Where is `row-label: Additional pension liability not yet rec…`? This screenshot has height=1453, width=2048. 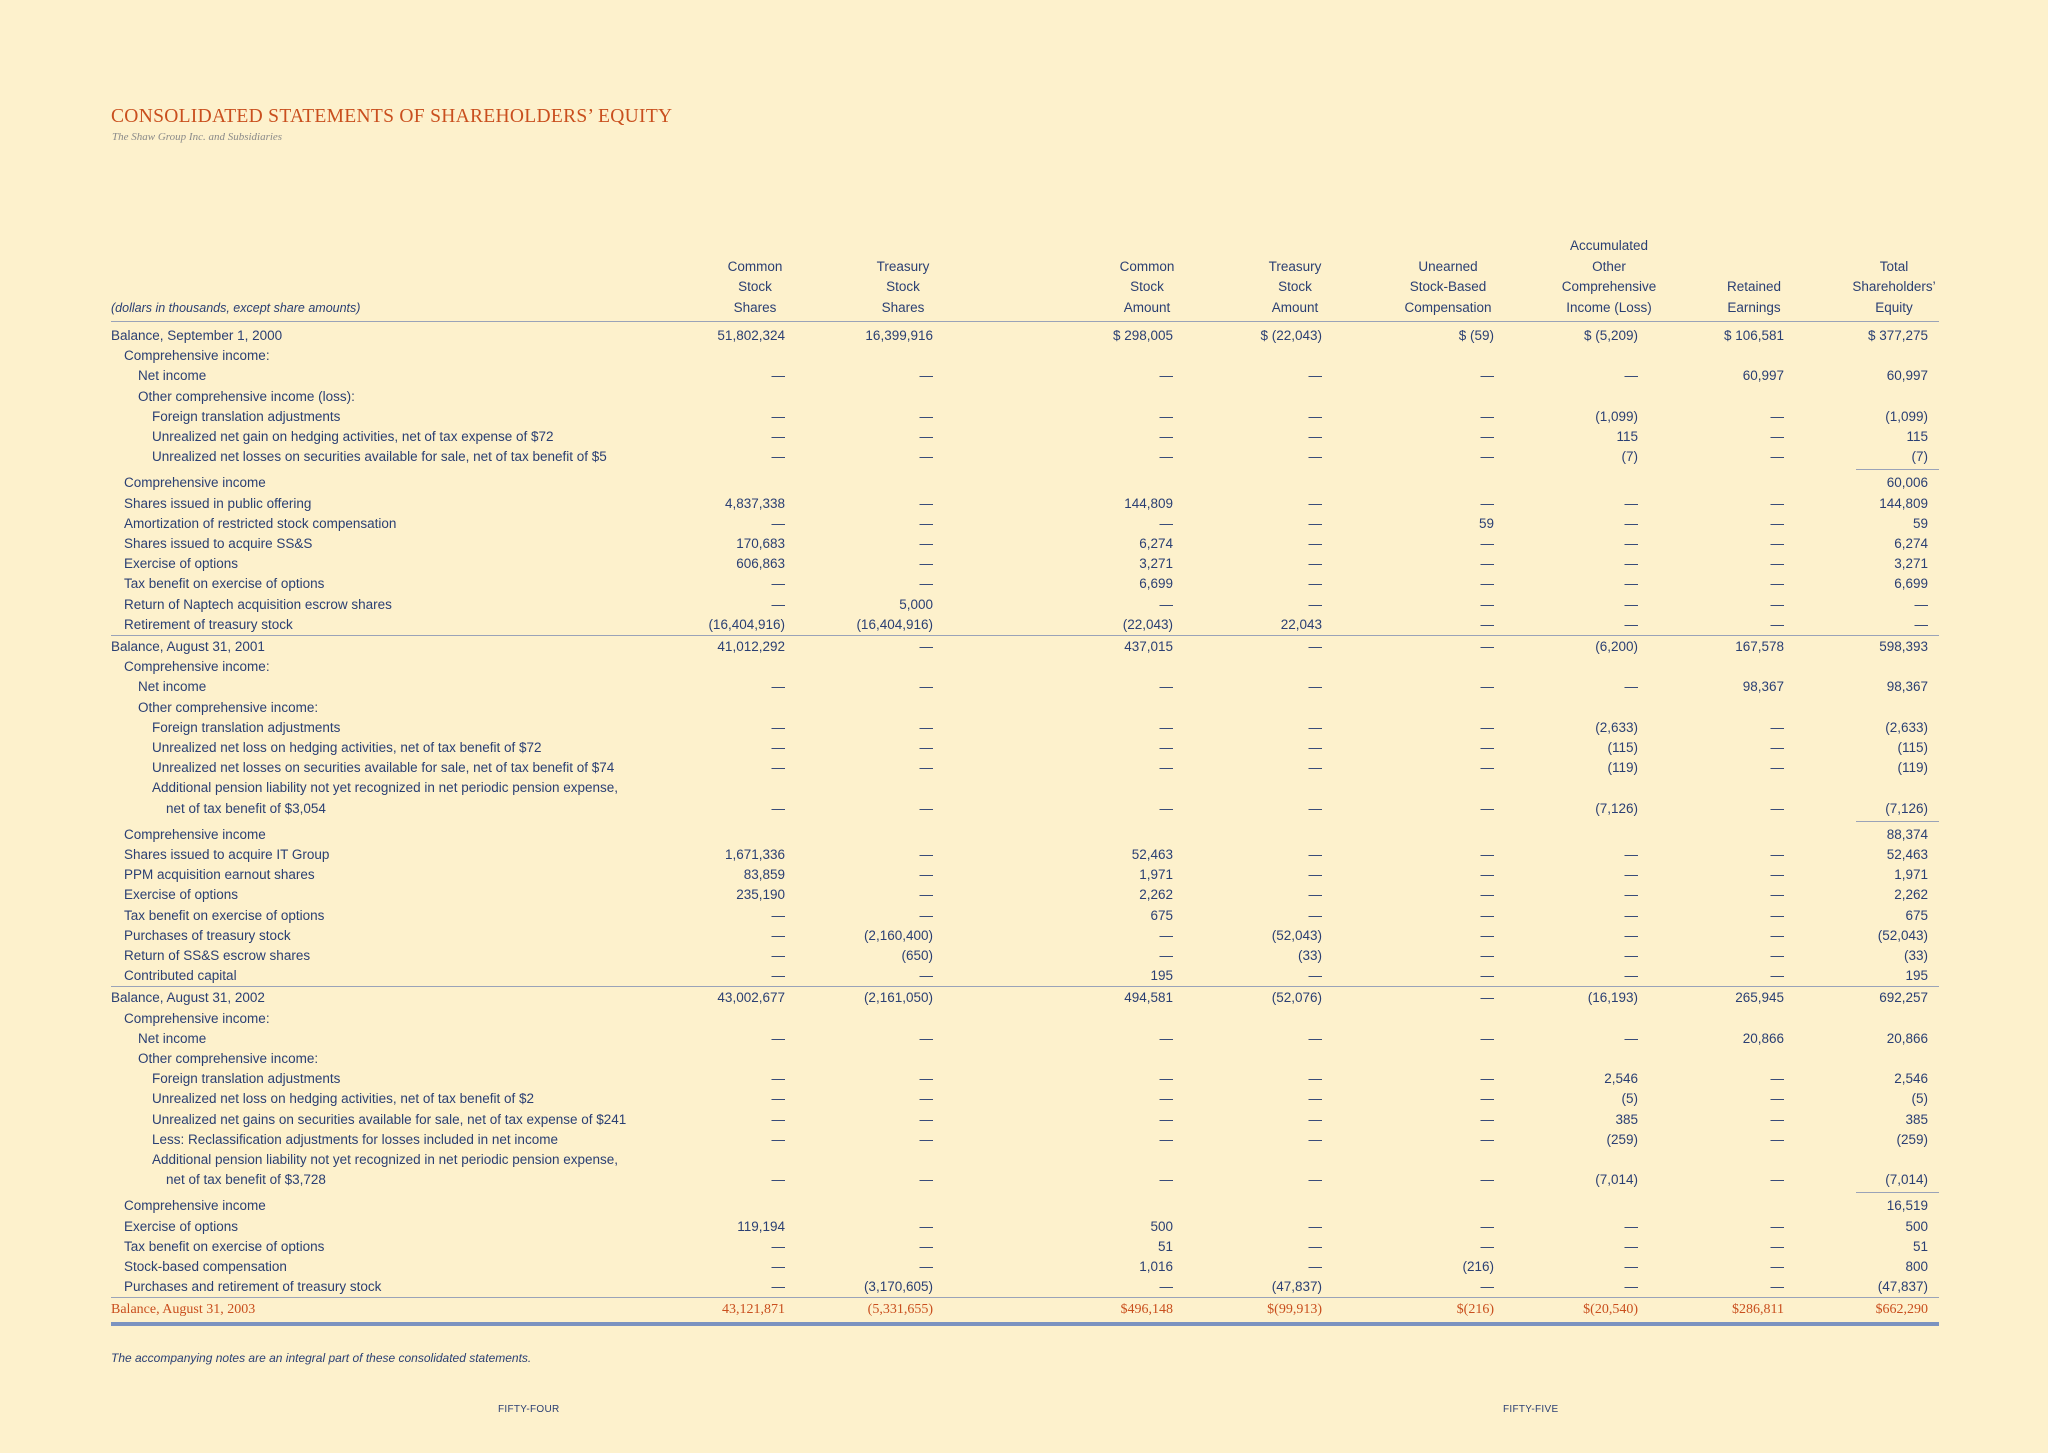 row-label: Additional pension liability not yet rec… is located at coordinates (385, 788).